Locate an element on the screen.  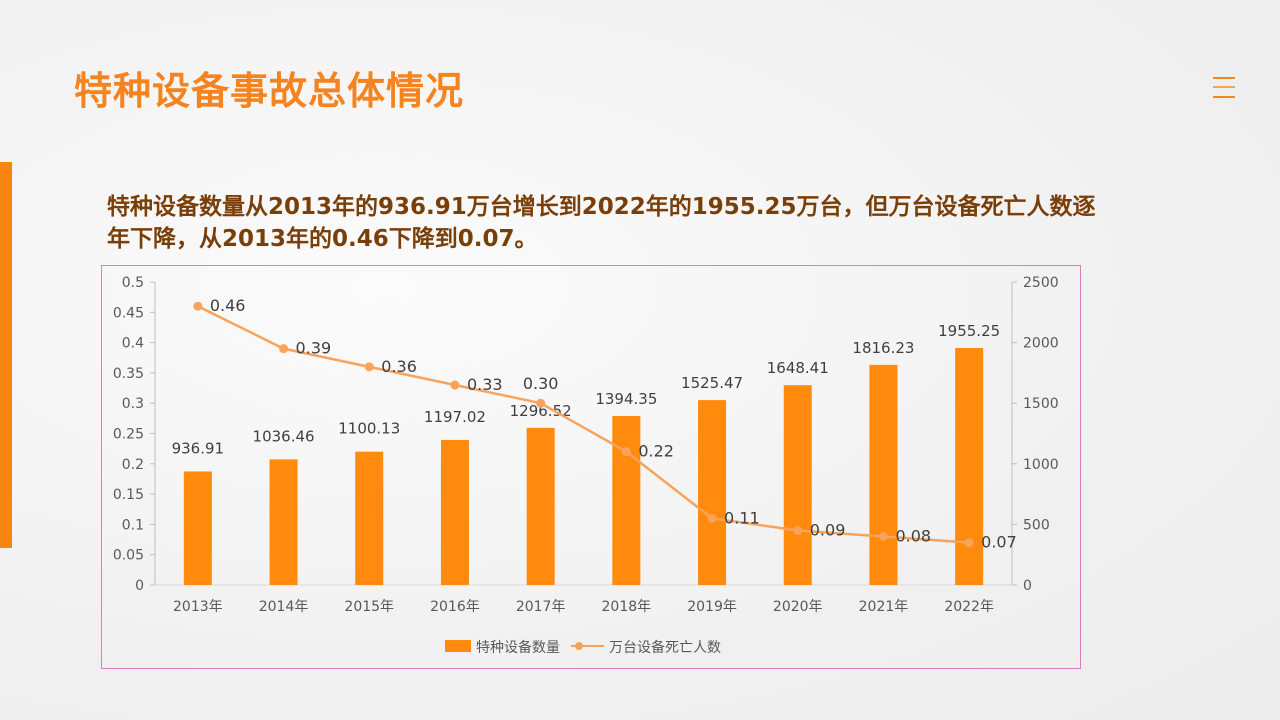
right-tick-label: 2500 is located at coordinates (1041, 283).